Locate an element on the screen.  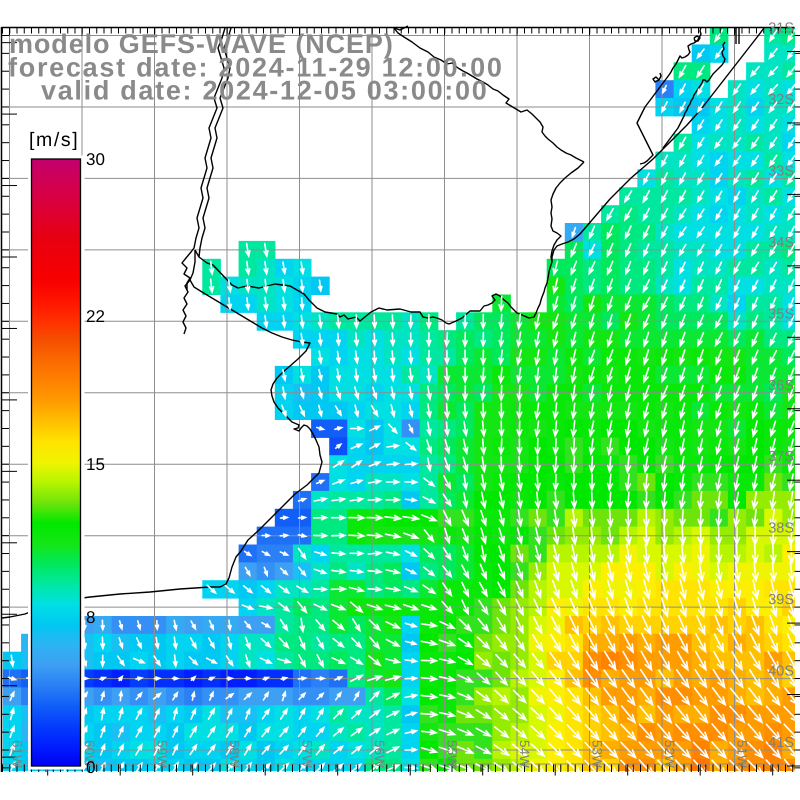
svg-text: 54W is located at coordinates (524, 754).